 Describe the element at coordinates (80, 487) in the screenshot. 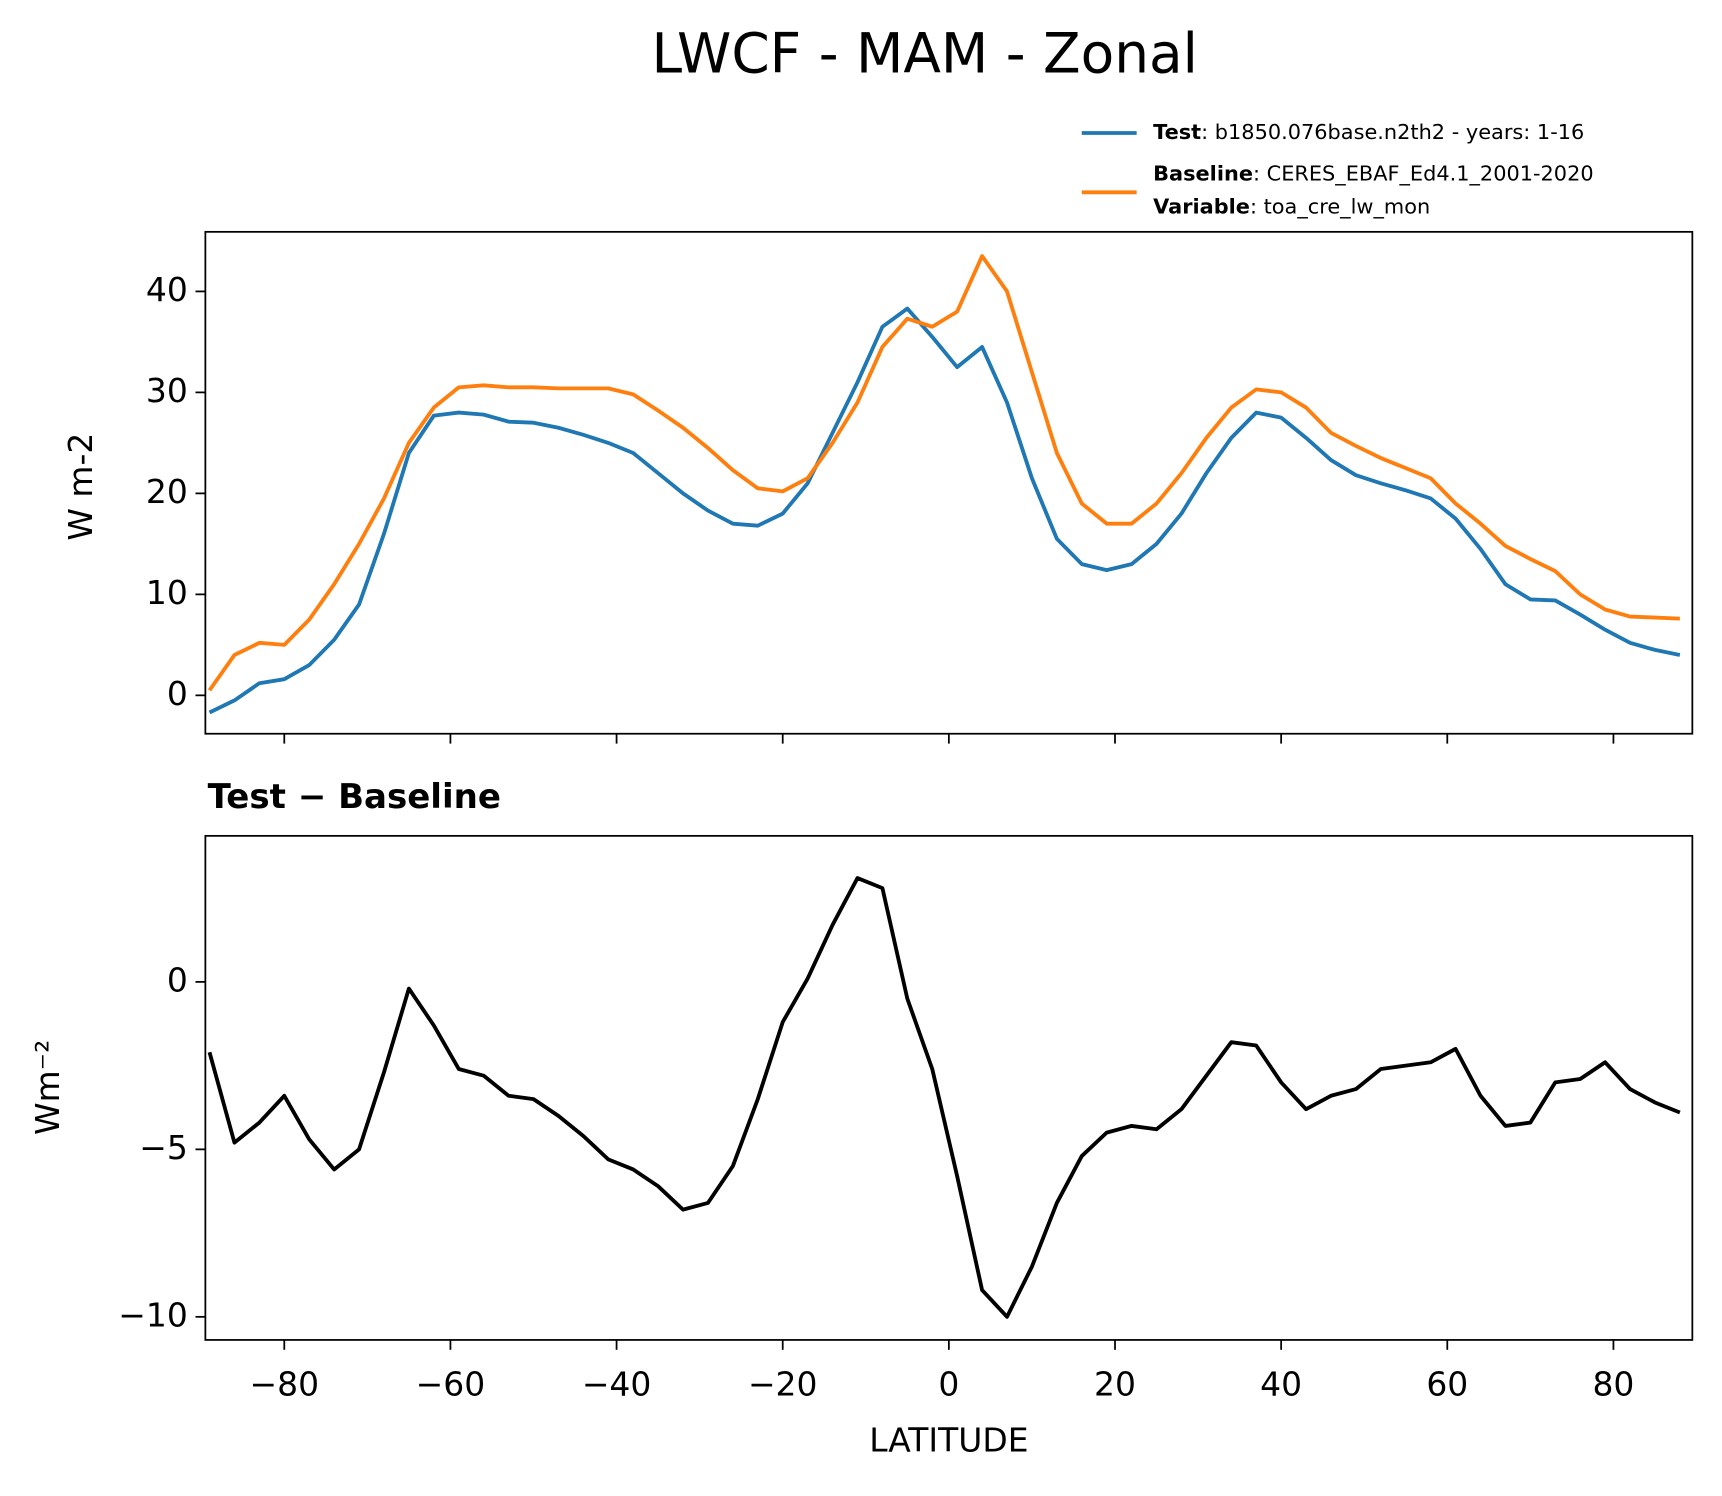

I see `y-axis-label: W m-2` at that location.